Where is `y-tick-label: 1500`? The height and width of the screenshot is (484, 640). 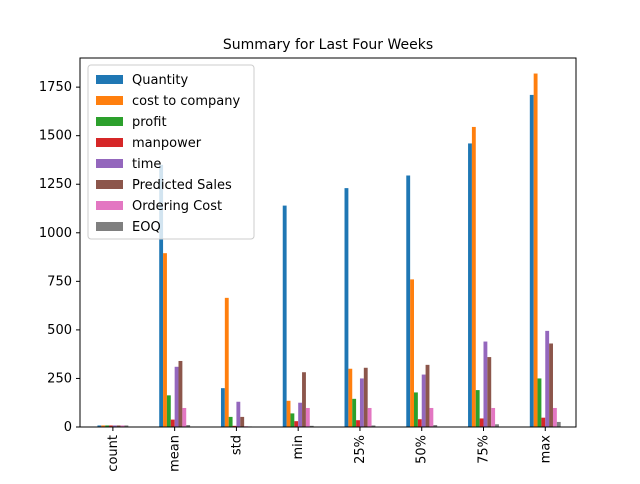 y-tick-label: 1500 is located at coordinates (55, 136).